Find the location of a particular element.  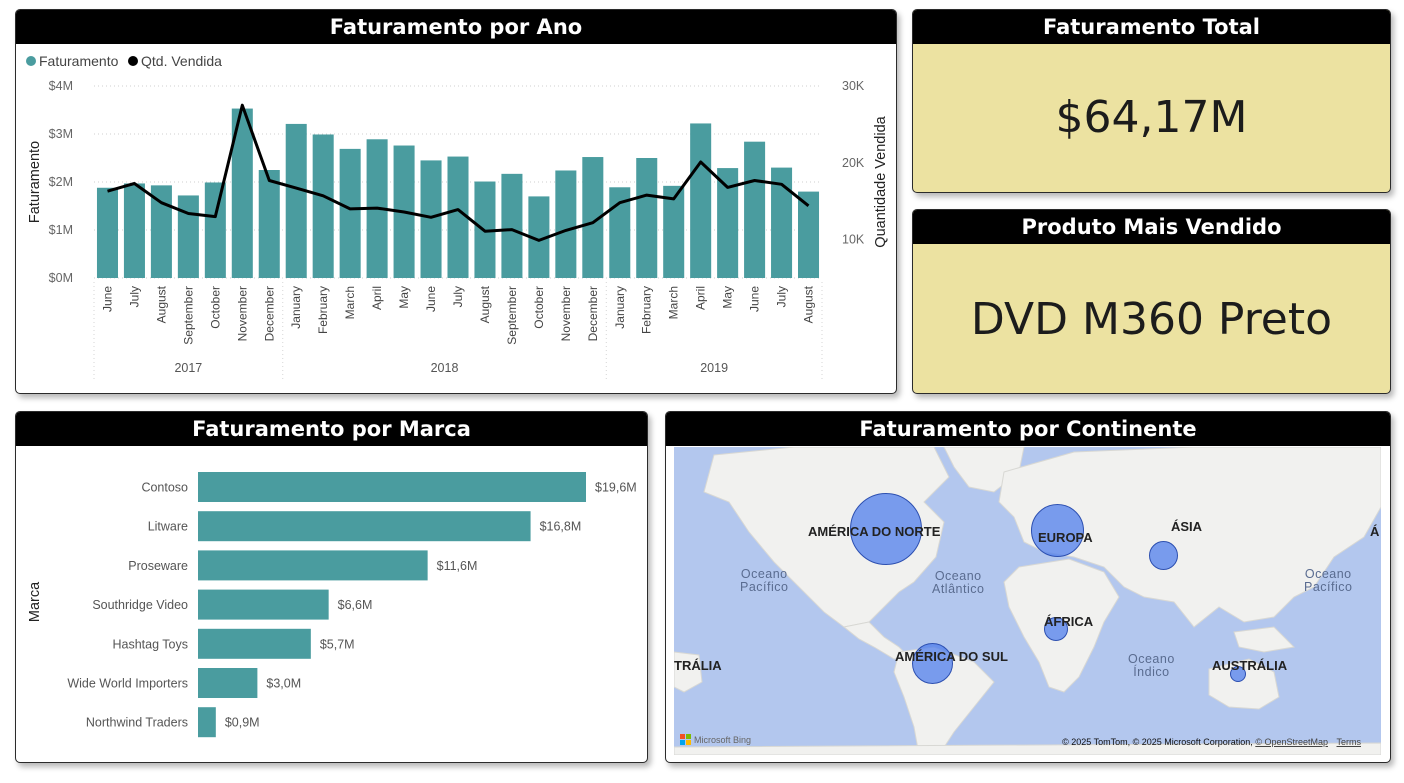

australia-bubble is located at coordinates (1238, 674).